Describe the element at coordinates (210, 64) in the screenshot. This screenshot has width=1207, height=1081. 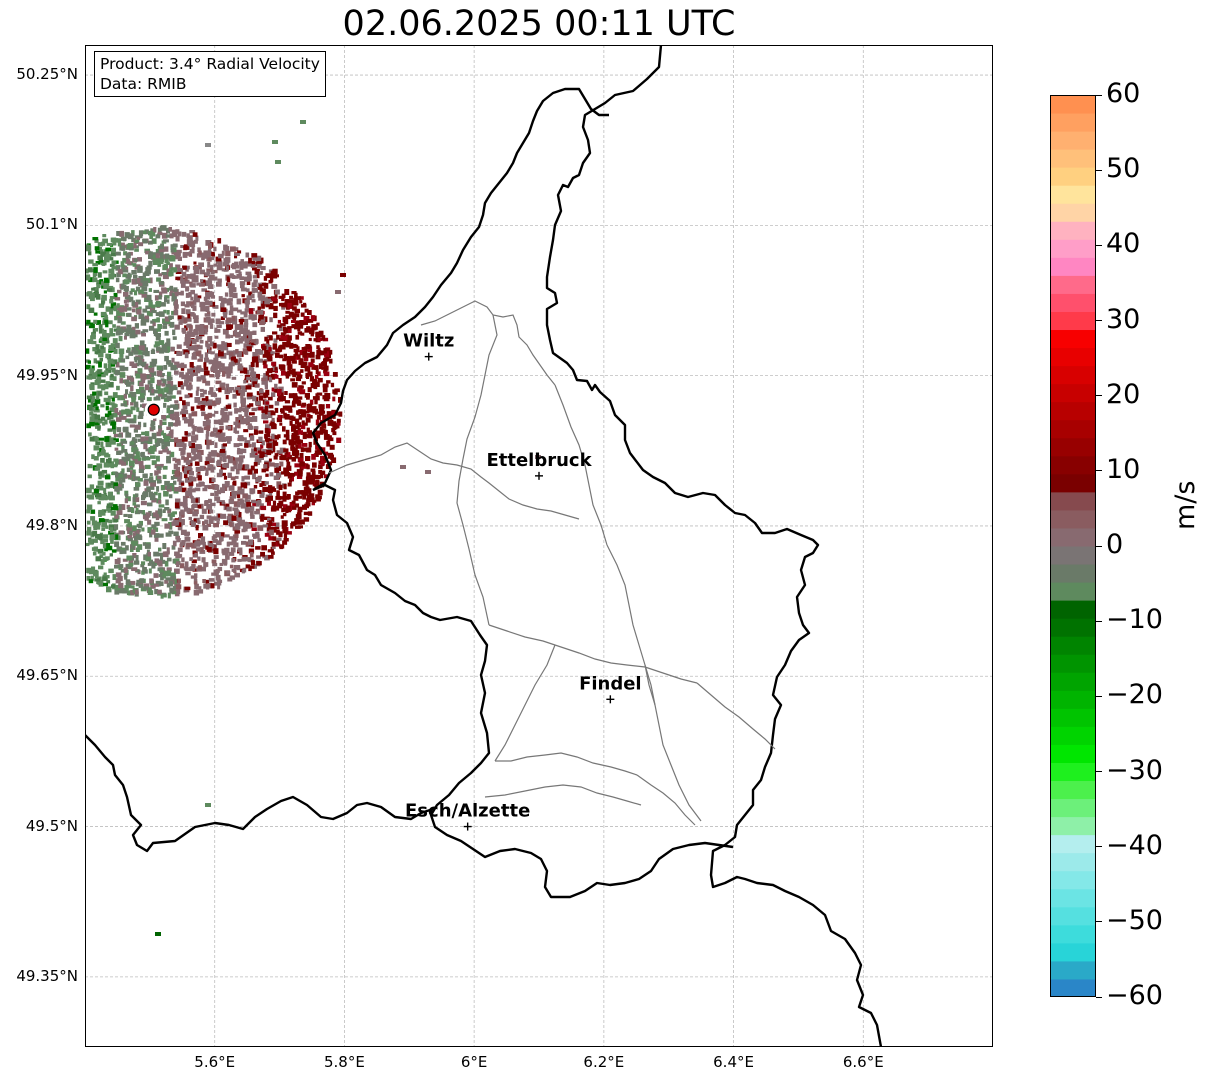
I see `product-label: Product: 3.4° Radial Velocity` at that location.